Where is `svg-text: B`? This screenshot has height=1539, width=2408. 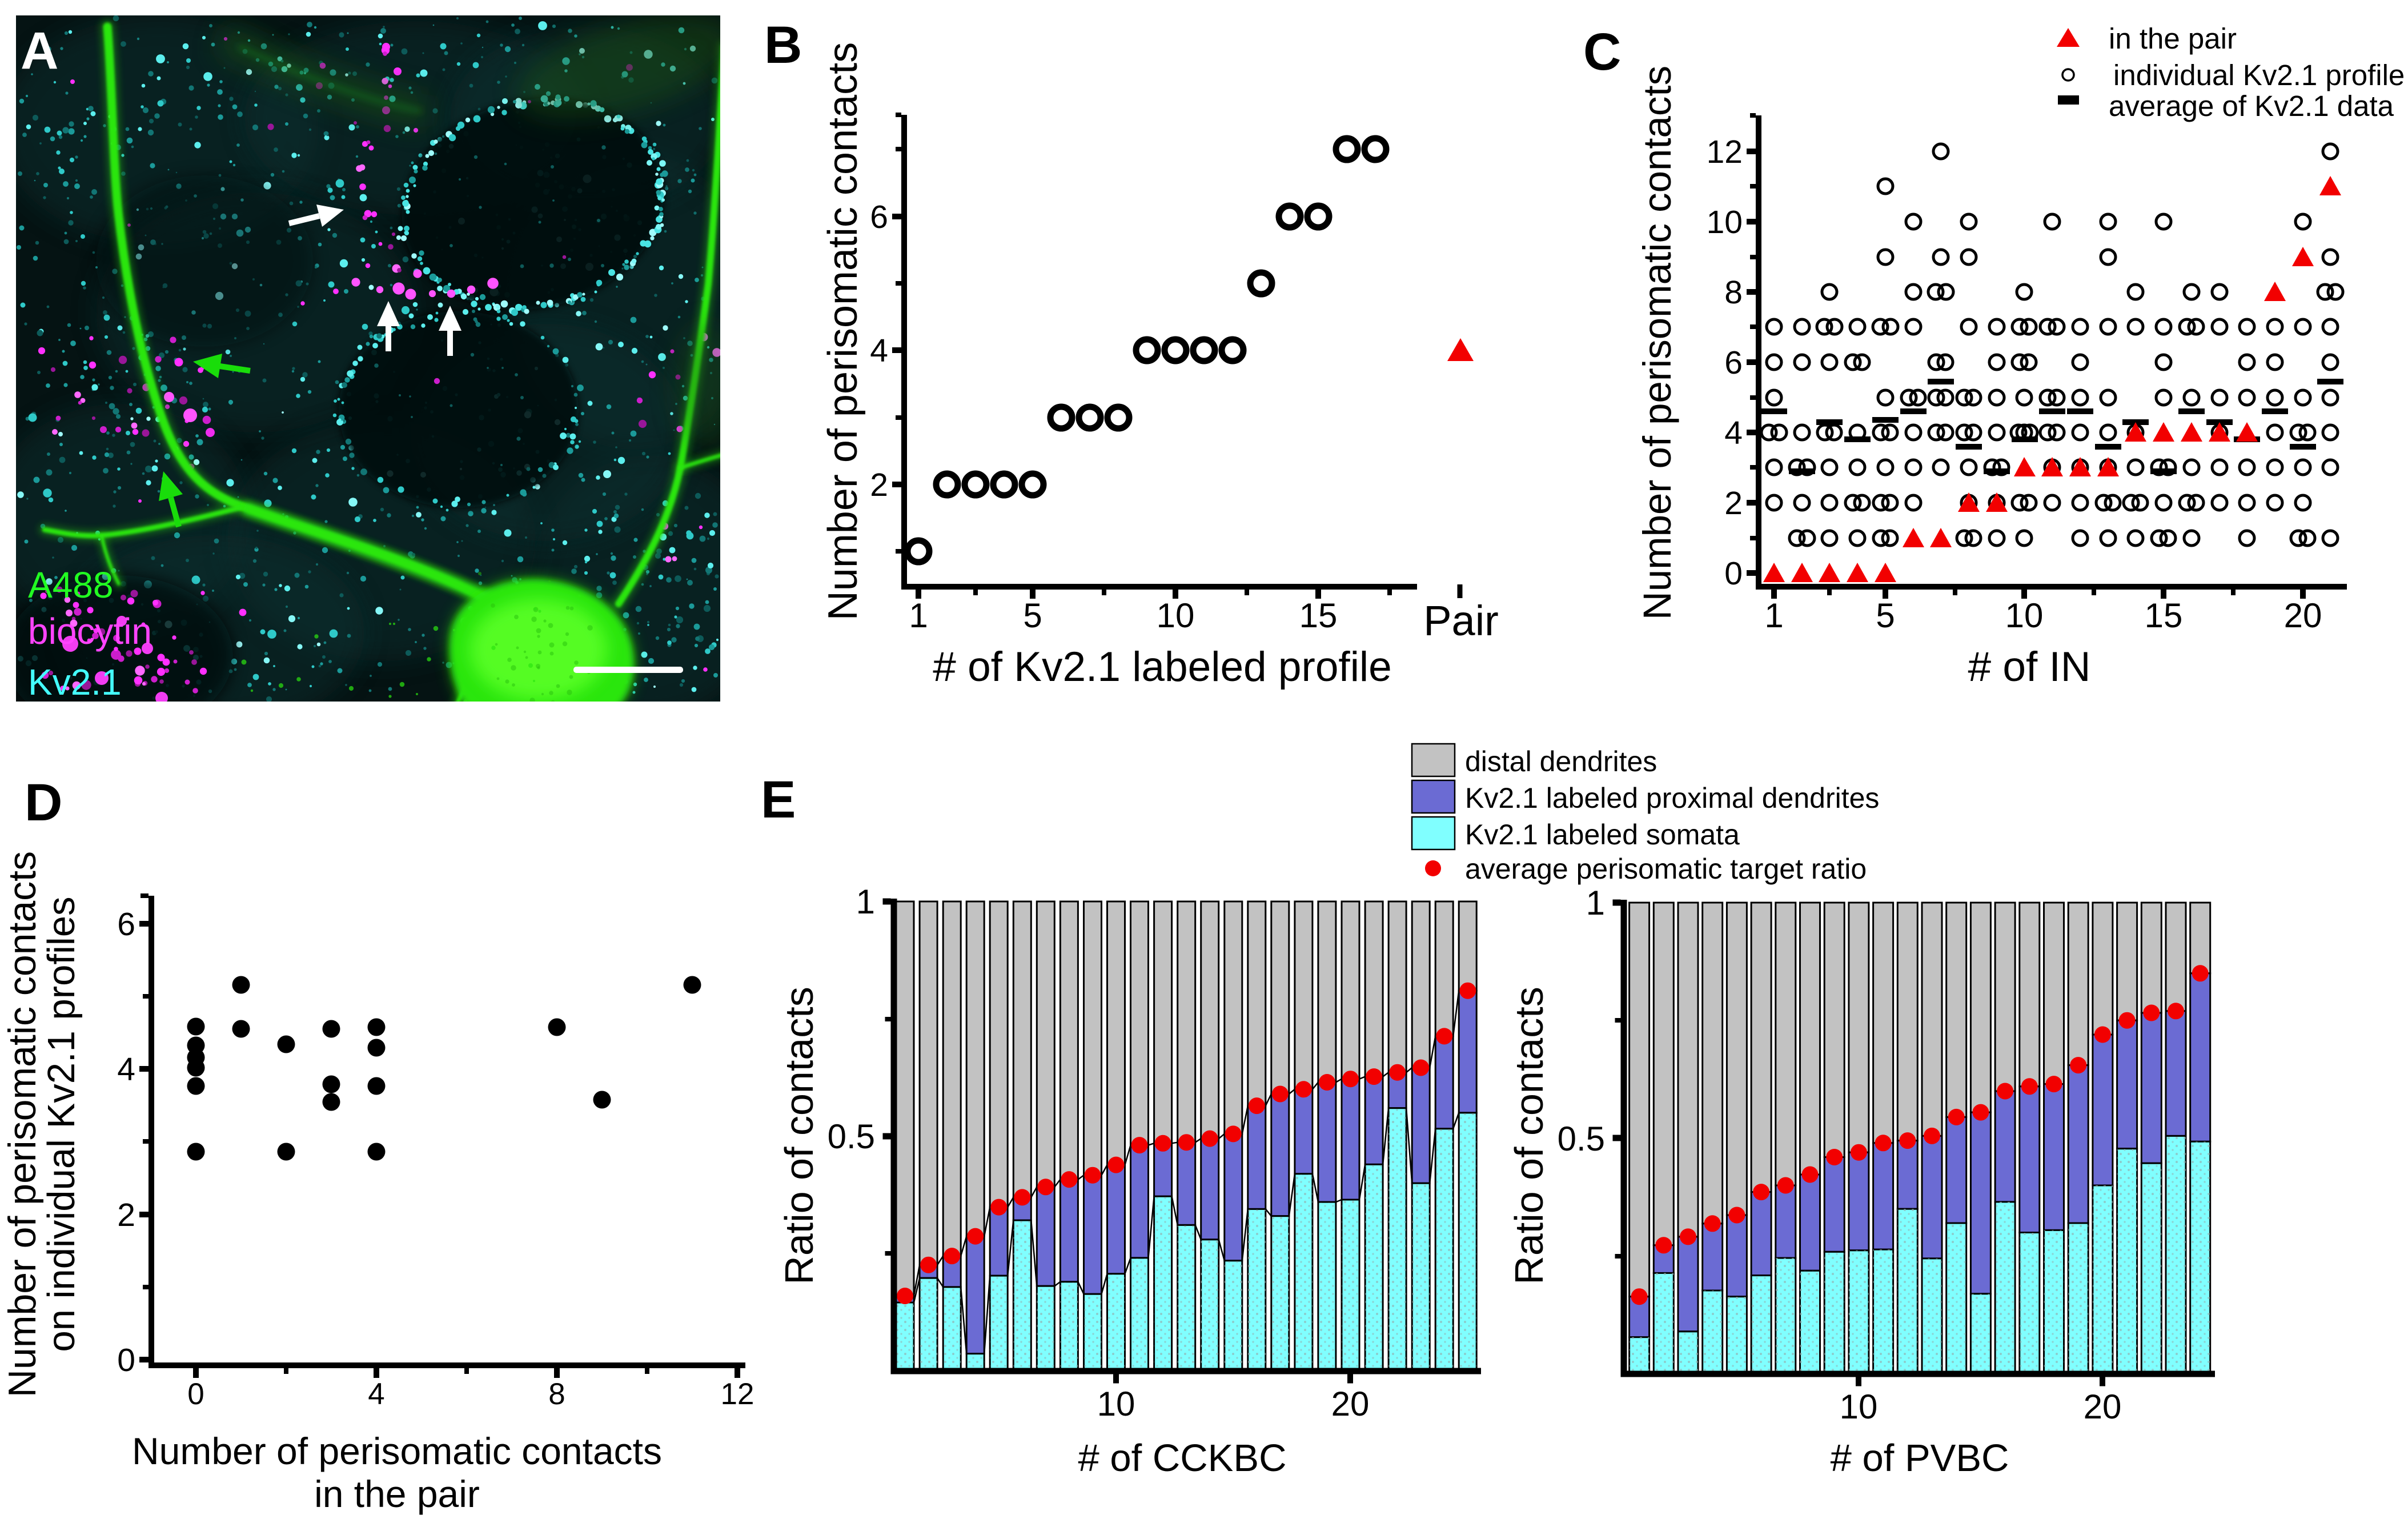 svg-text: B is located at coordinates (783, 45).